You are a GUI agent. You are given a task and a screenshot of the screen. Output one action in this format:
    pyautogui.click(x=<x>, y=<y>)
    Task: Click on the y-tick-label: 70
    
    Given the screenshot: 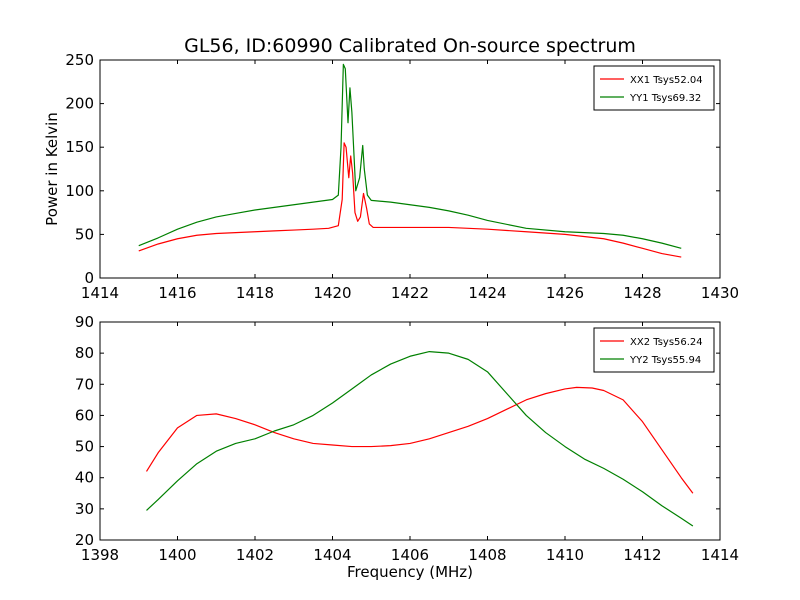 What is the action you would take?
    pyautogui.click(x=84, y=384)
    